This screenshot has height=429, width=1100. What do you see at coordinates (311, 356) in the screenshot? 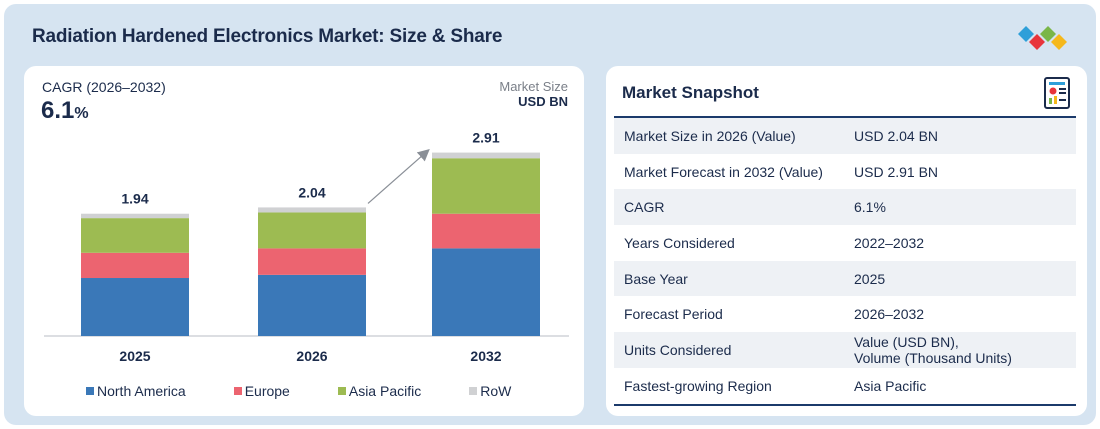
I see `x-tick-label-2026: 2026` at bounding box center [311, 356].